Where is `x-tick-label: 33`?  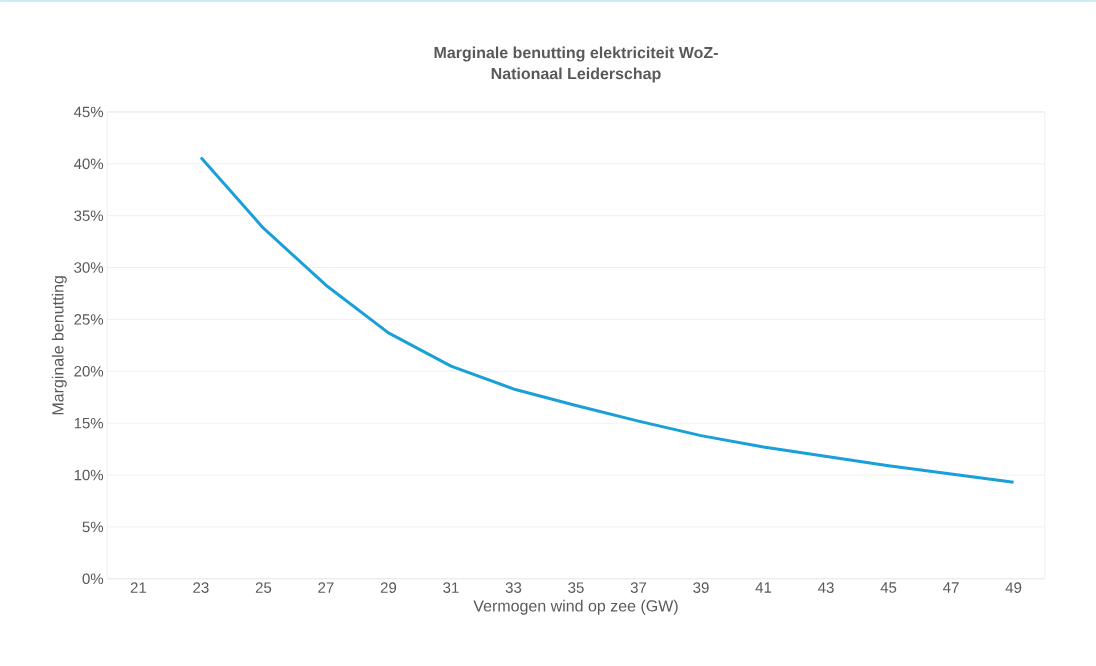 x-tick-label: 33 is located at coordinates (513, 588).